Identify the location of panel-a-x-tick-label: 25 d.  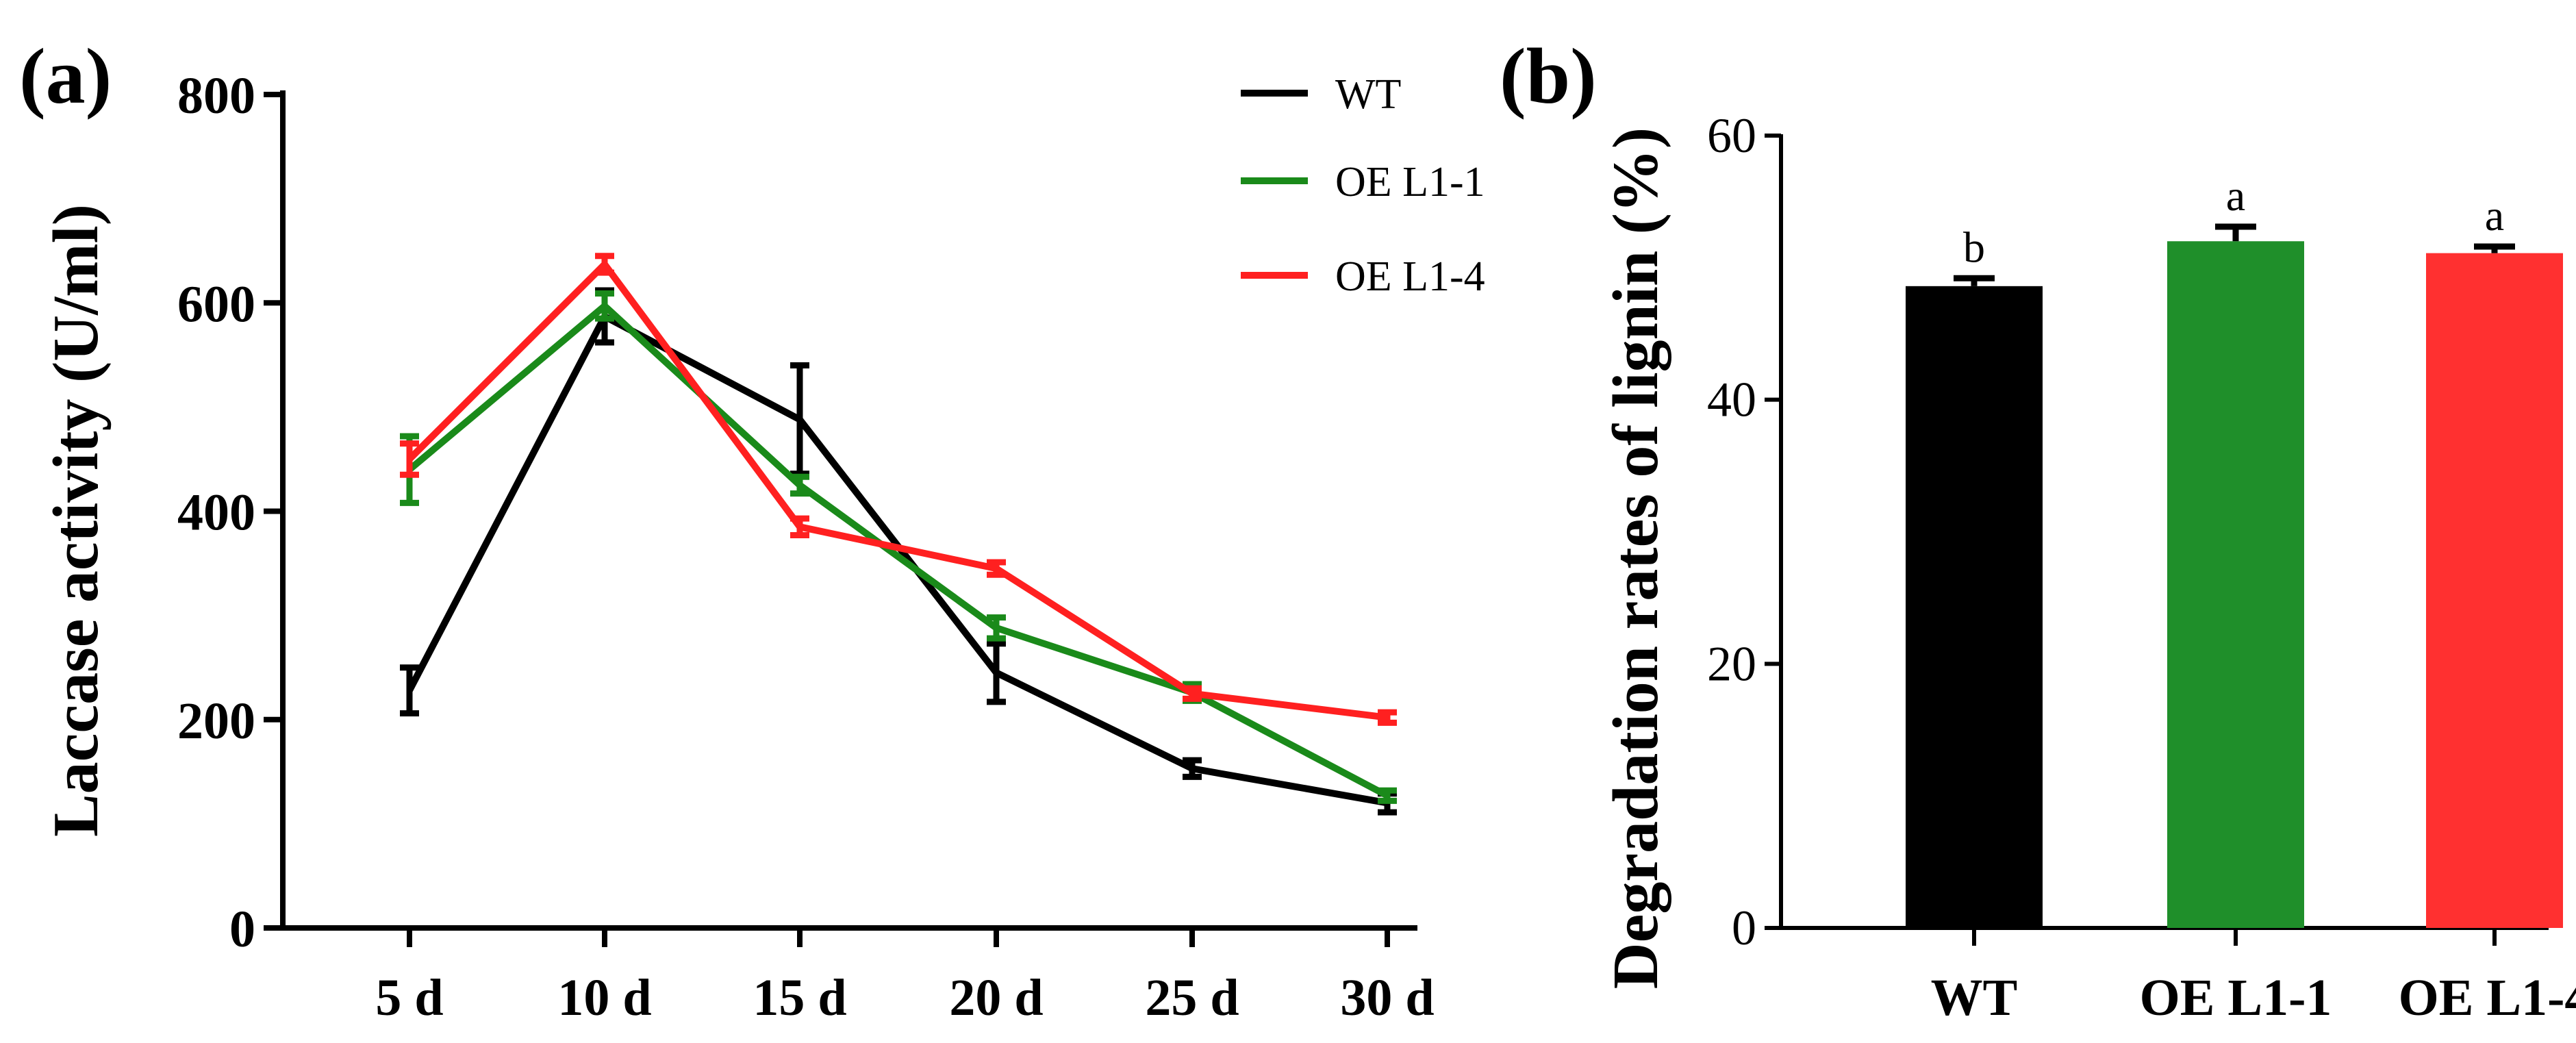
(1192, 998).